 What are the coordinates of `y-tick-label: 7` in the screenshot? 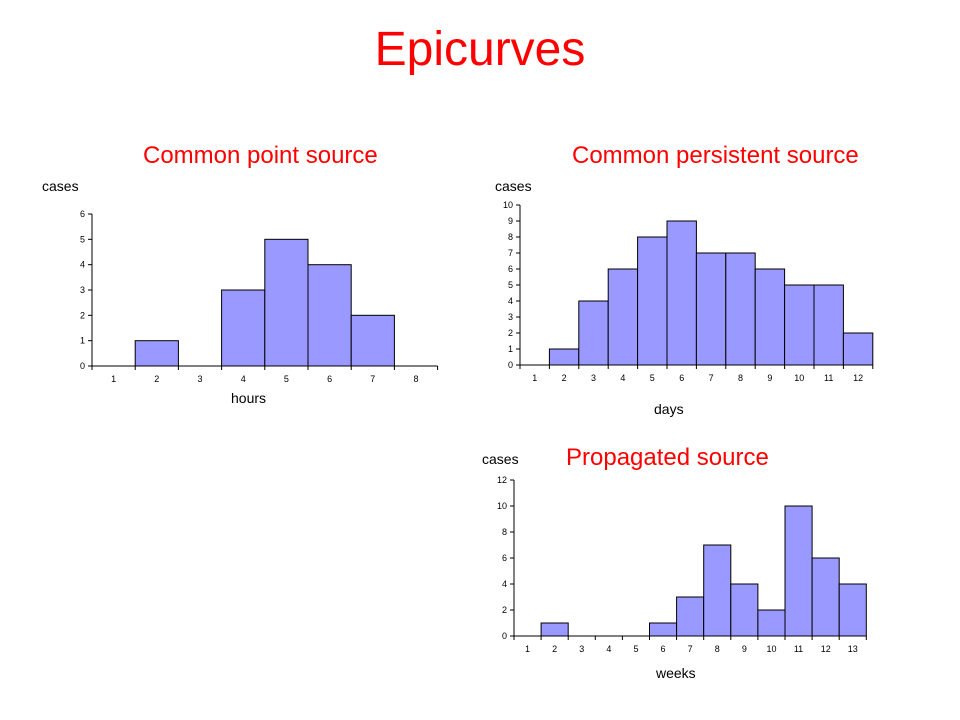 It's located at (510, 253).